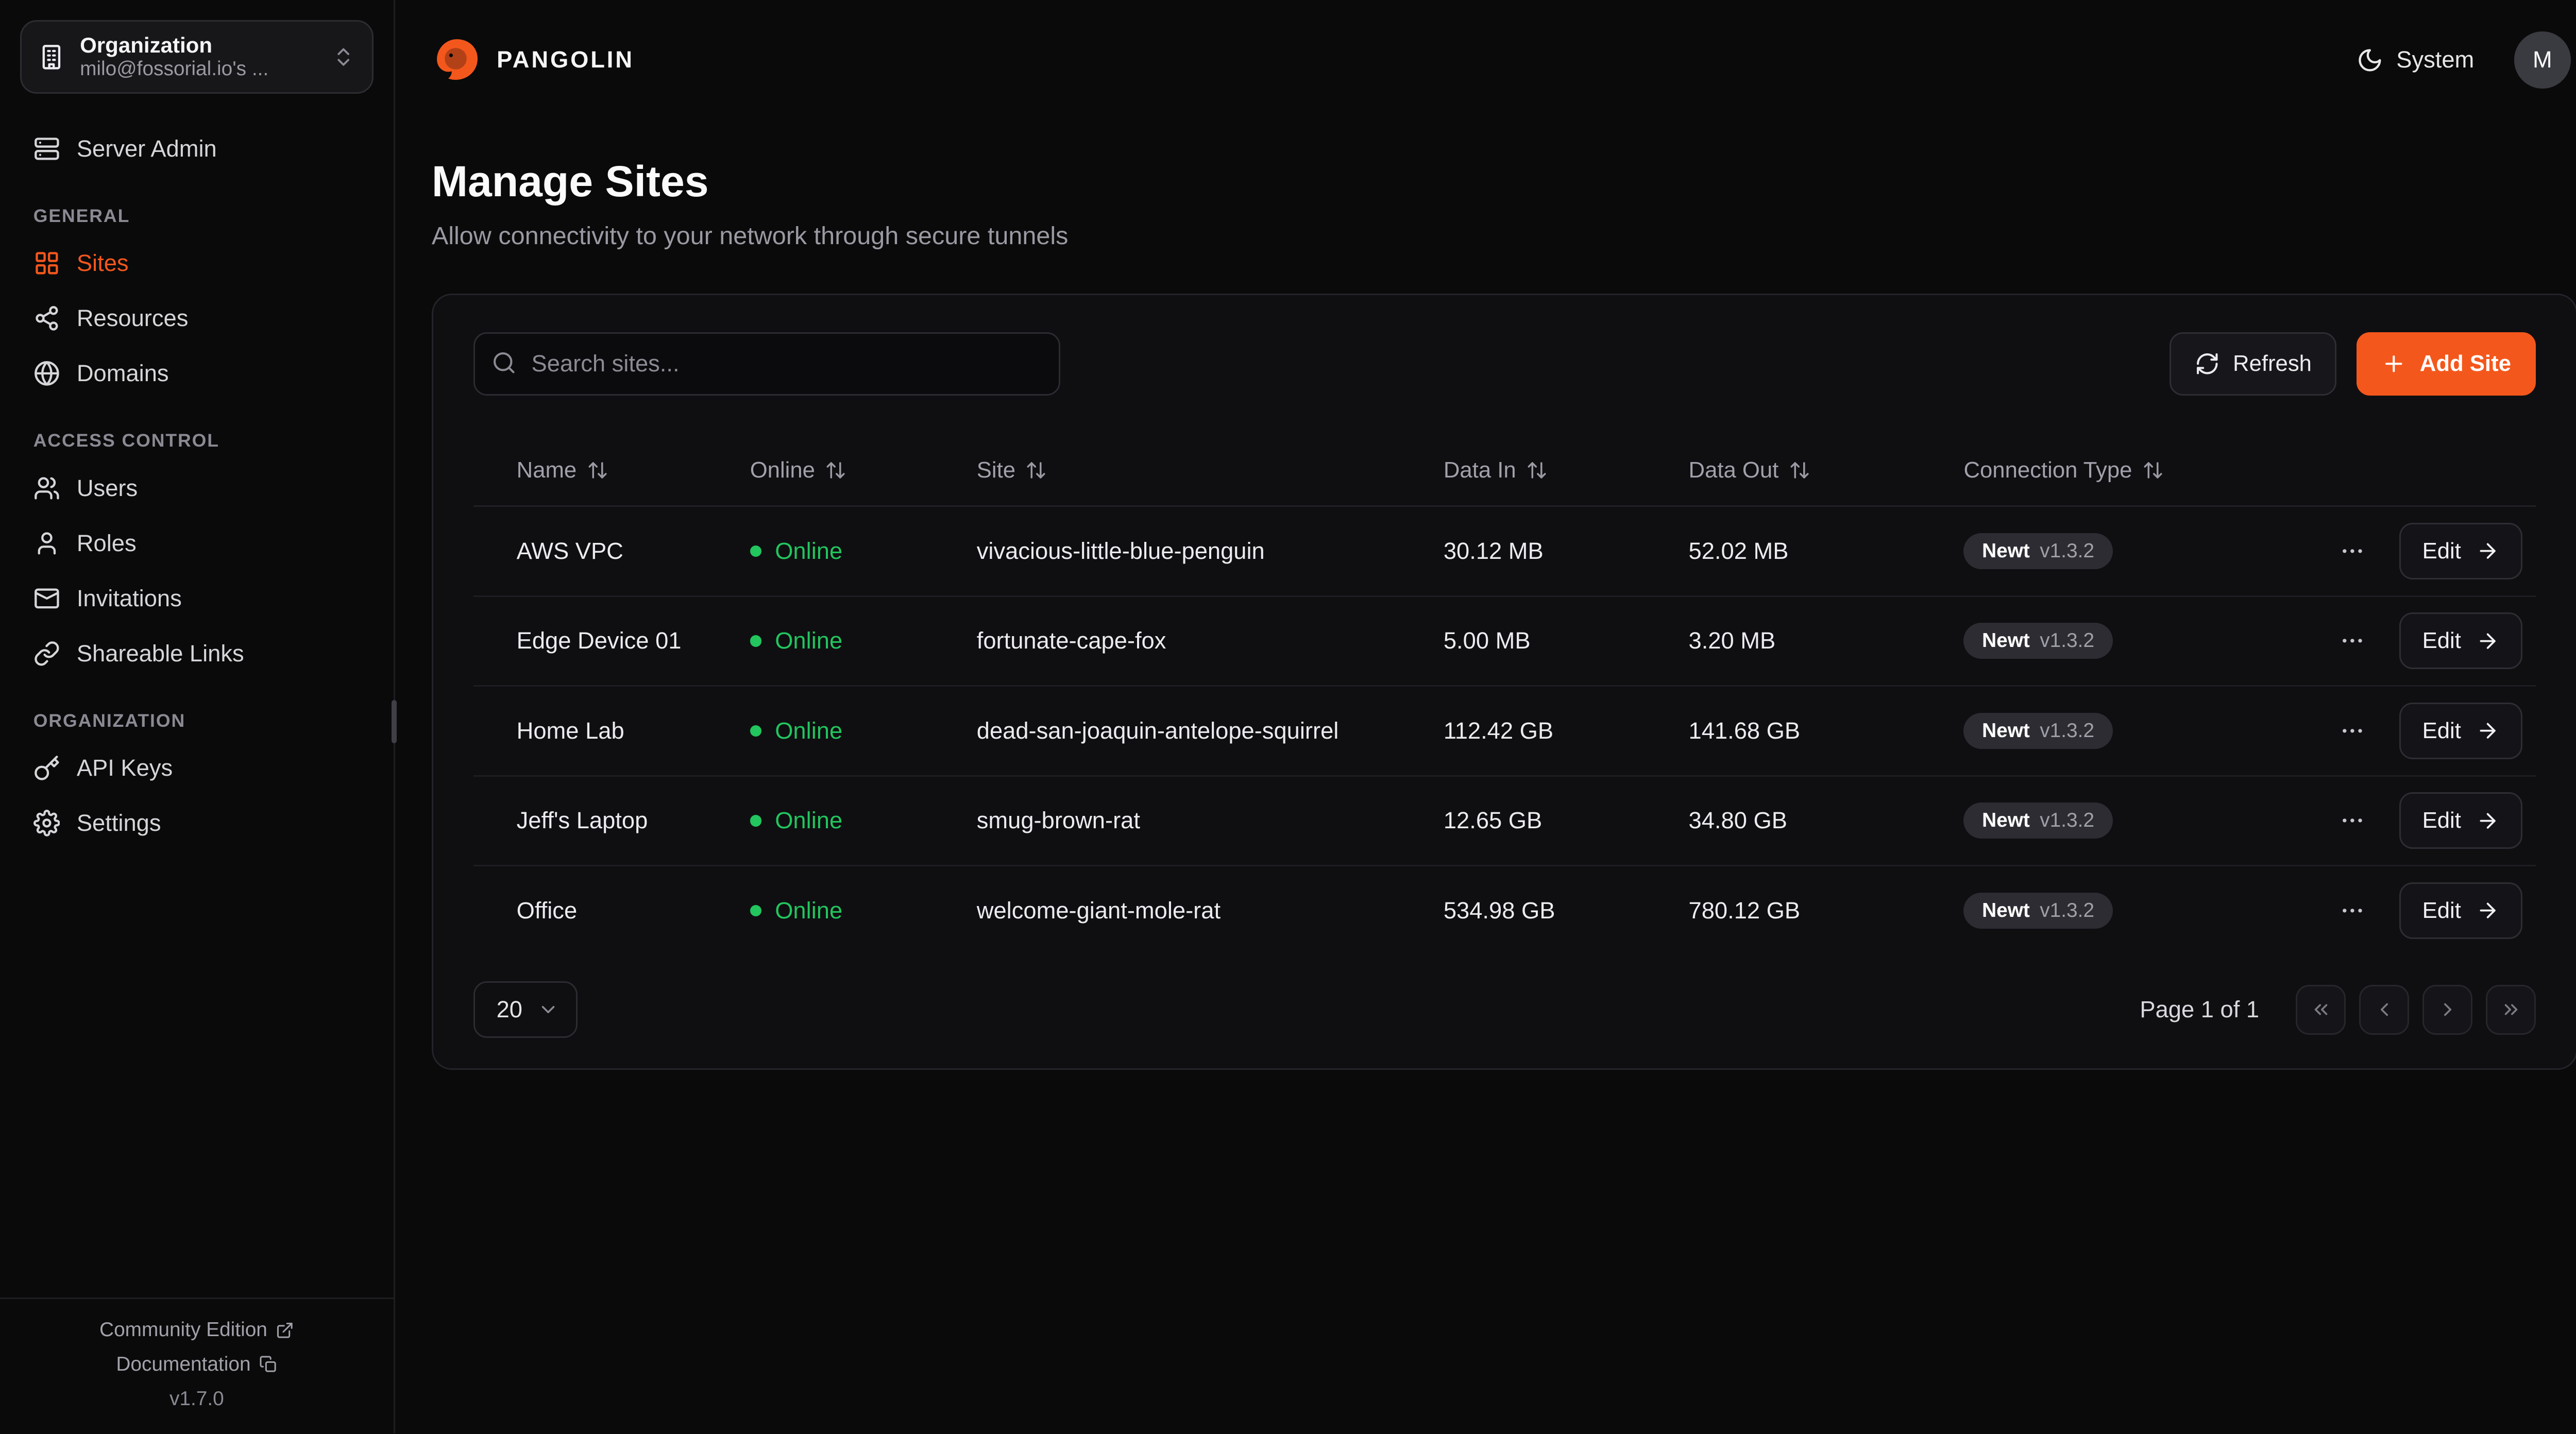  I want to click on previous-page-button, so click(2385, 1009).